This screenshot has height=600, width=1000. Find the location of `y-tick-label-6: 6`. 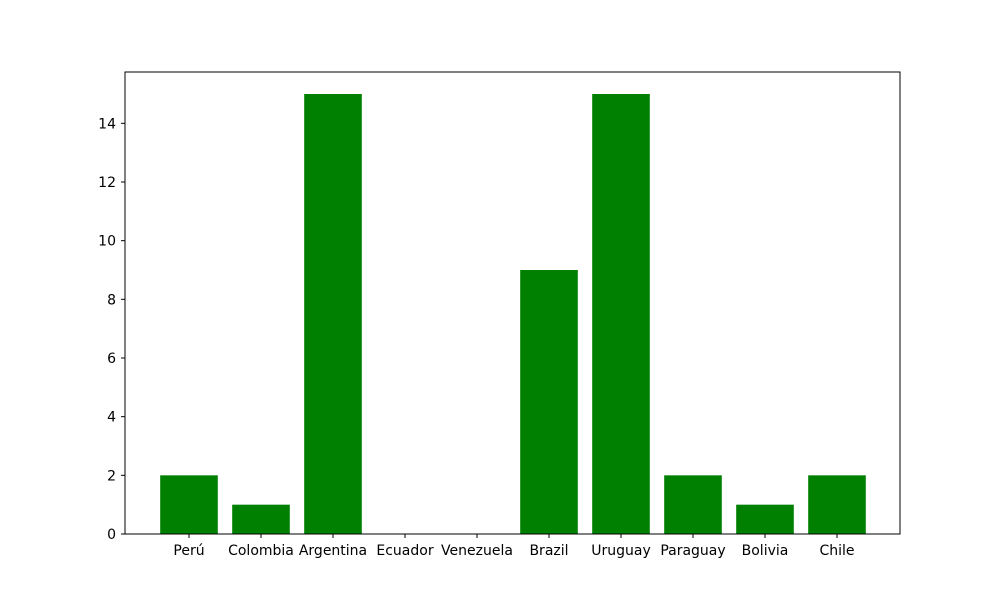

y-tick-label-6: 6 is located at coordinates (111, 359).